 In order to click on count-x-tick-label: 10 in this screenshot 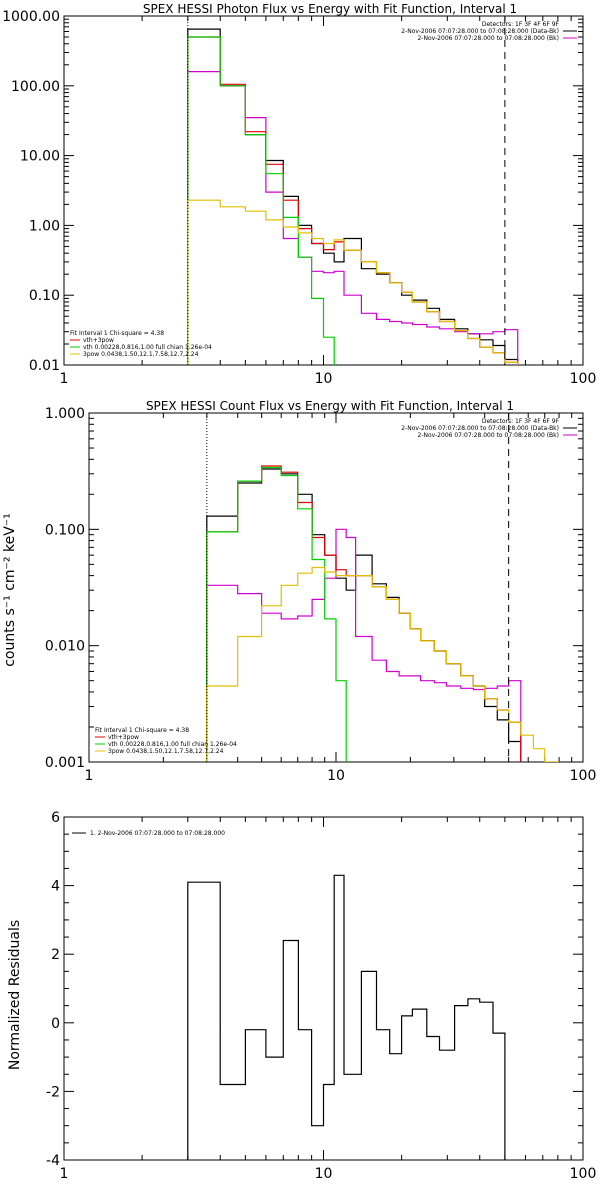, I will do `click(336, 776)`.